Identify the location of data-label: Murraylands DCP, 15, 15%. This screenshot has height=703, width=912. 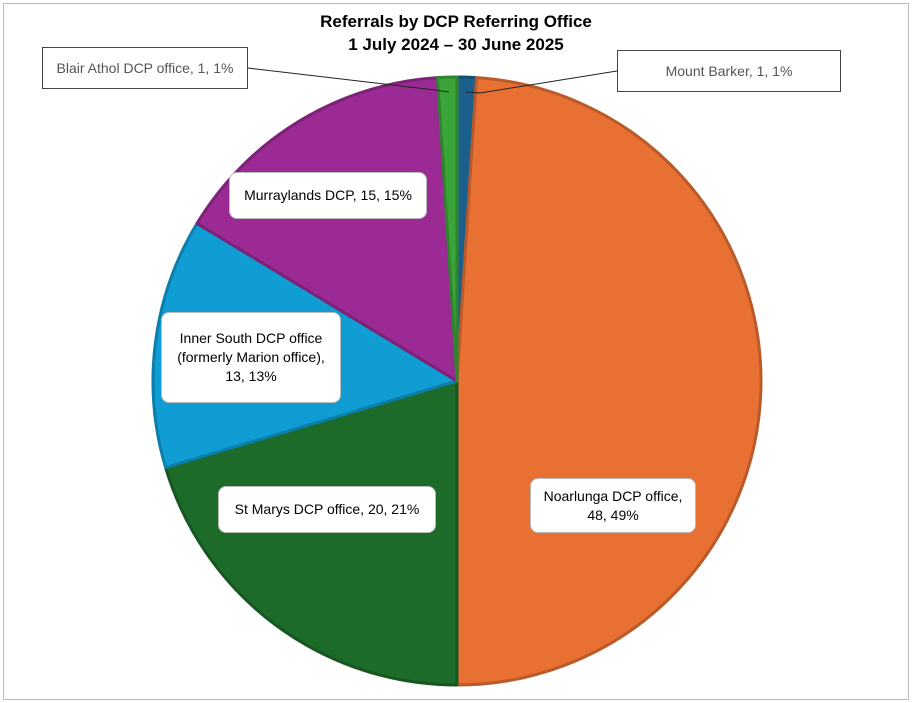
(328, 195).